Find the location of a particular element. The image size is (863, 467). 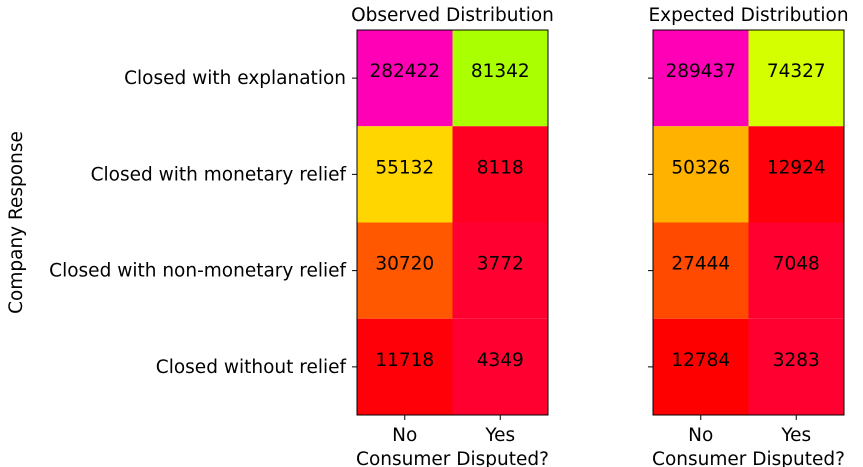

cell-value-label: 11718 is located at coordinates (404, 360).